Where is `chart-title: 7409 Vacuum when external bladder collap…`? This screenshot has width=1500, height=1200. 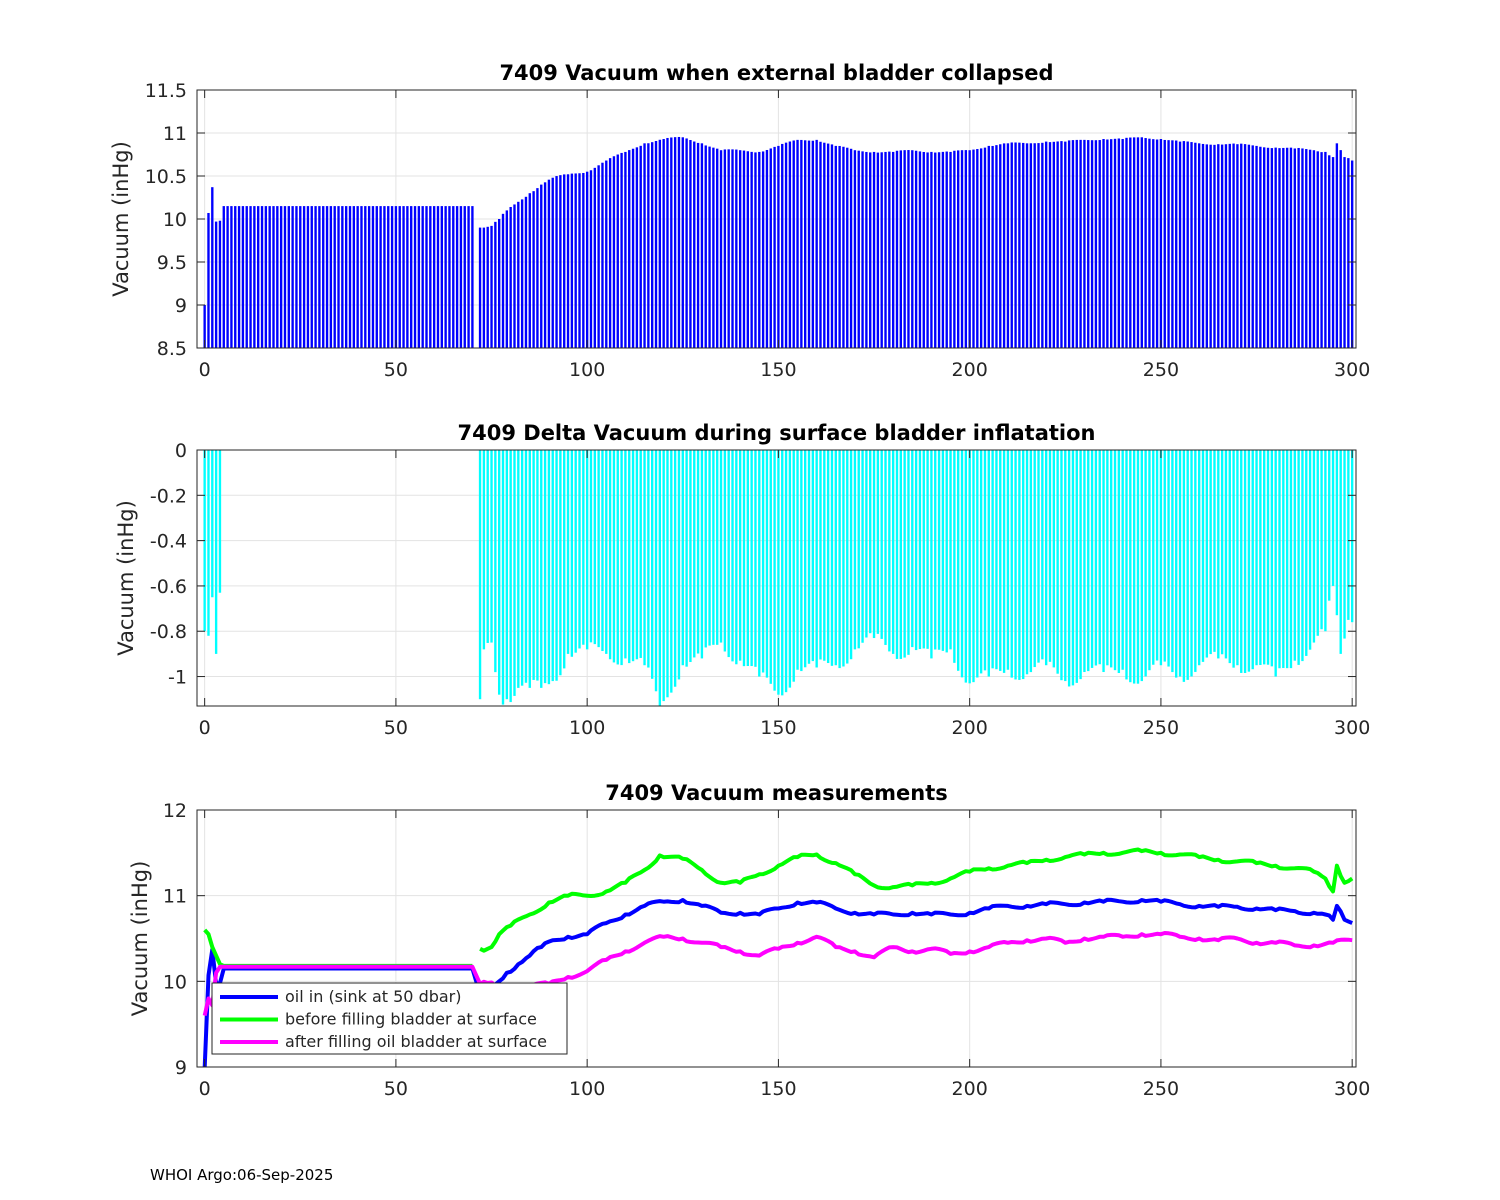 chart-title: 7409 Vacuum when external bladder collap… is located at coordinates (776, 73).